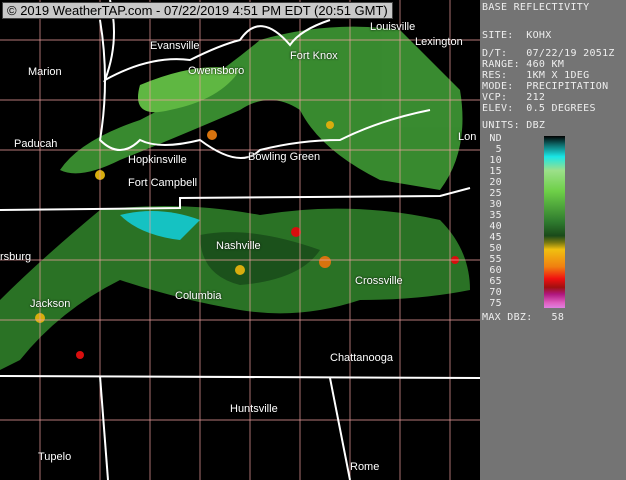  I want to click on vcp: VCP: 212, so click(514, 97).